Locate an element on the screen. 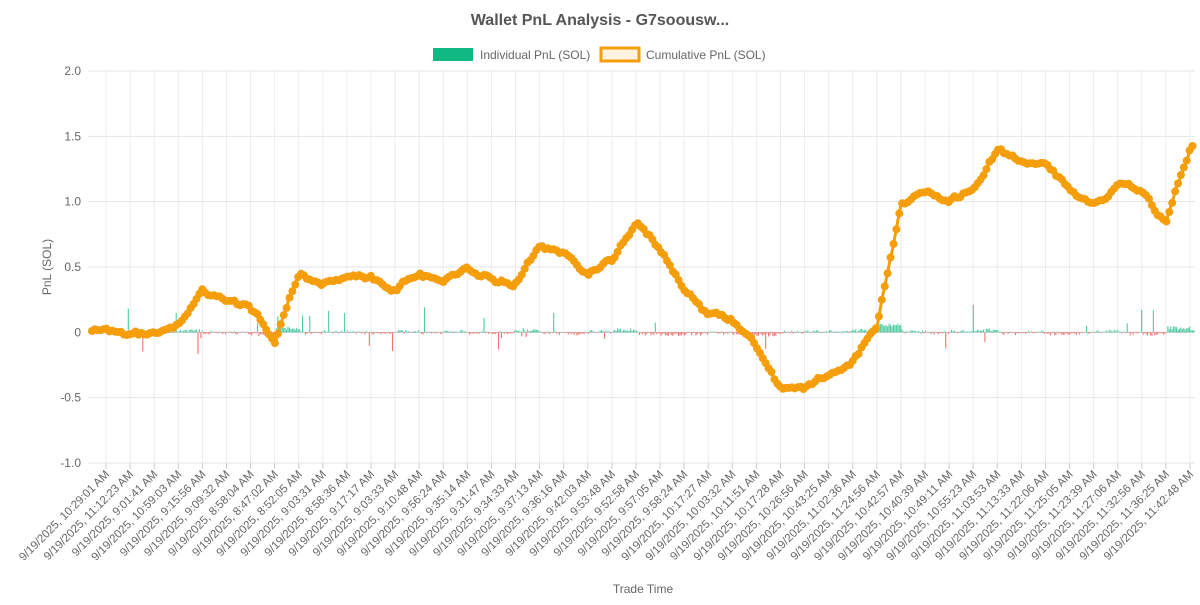 The width and height of the screenshot is (1200, 605). legend-item-individual: Individual PnL (SOL) is located at coordinates (511, 55).